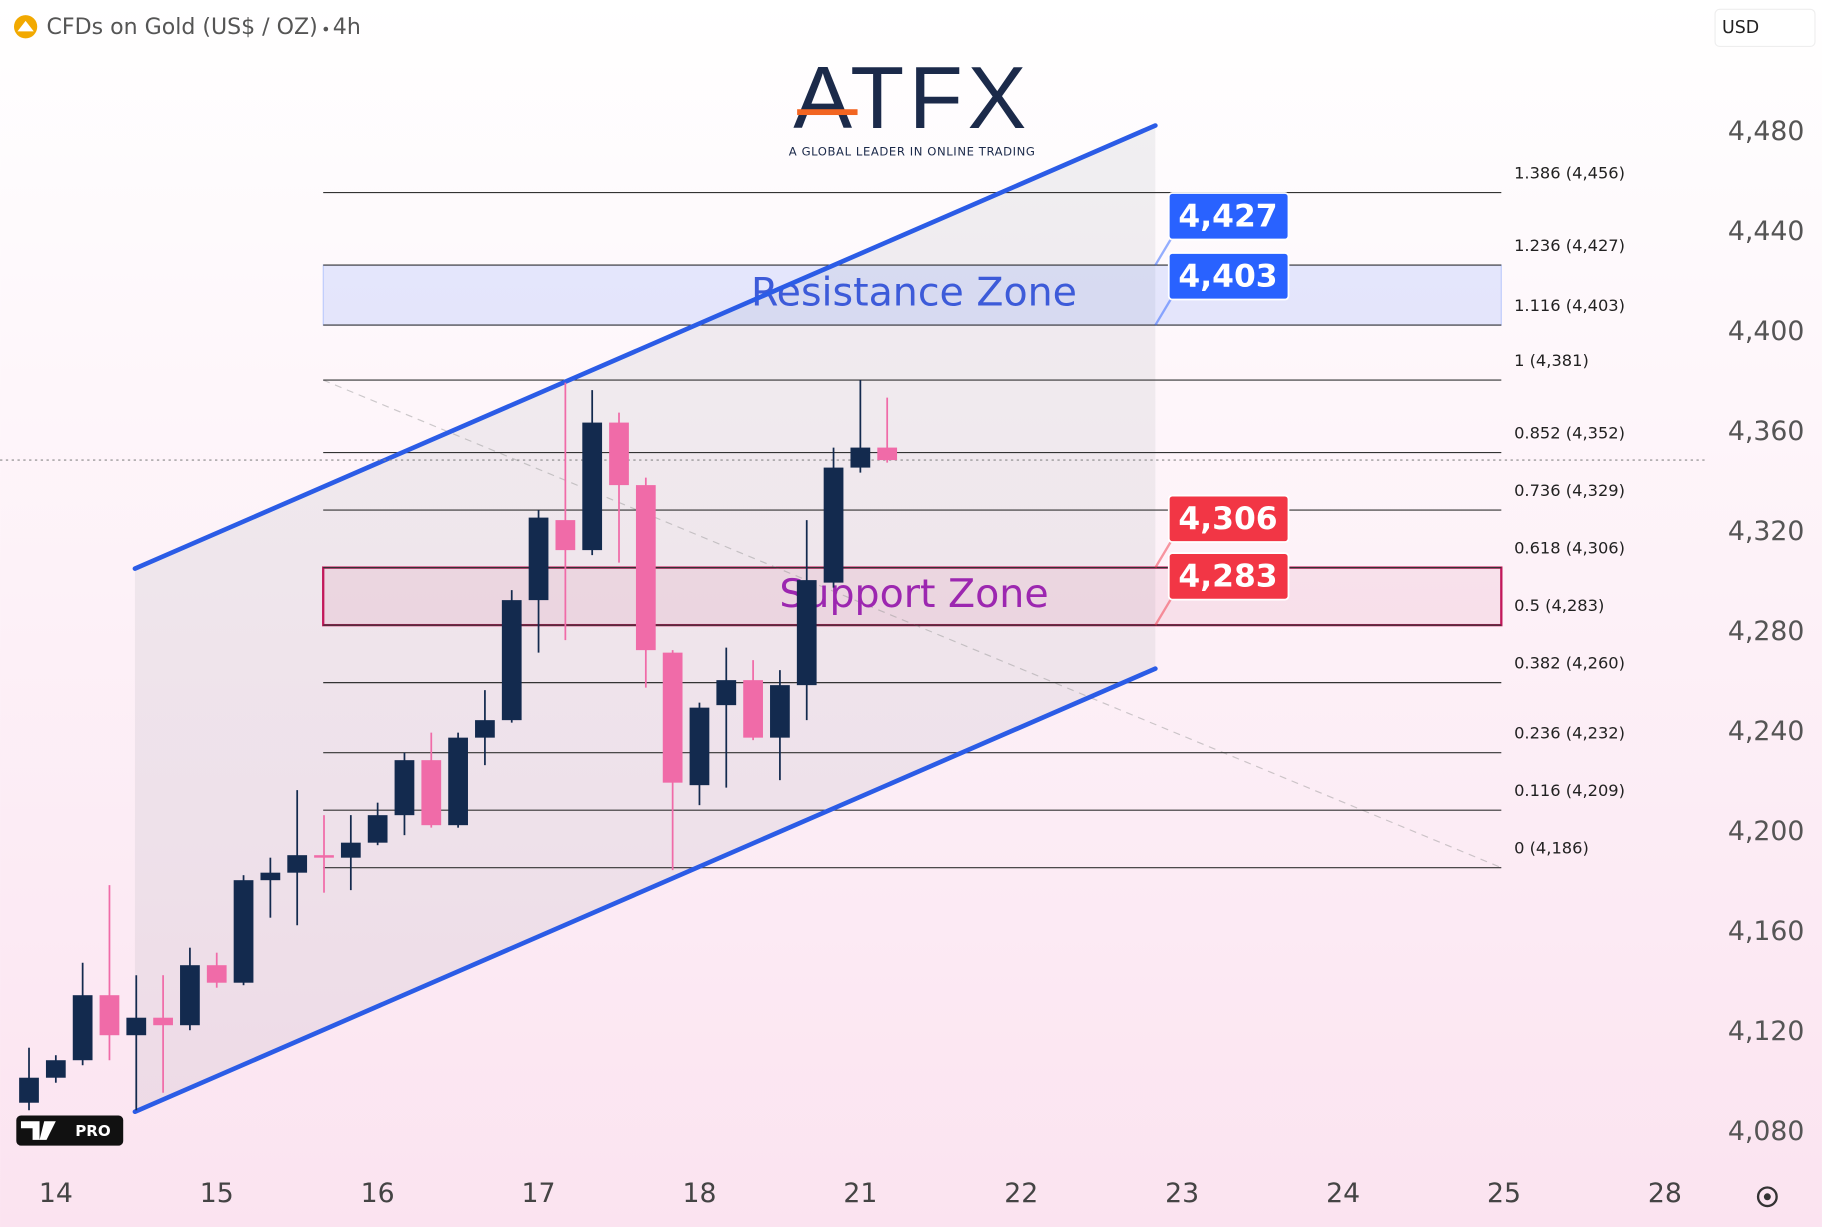 Image resolution: width=1822 pixels, height=1227 pixels. I want to click on y-tick-label: 4,400, so click(1766, 331).